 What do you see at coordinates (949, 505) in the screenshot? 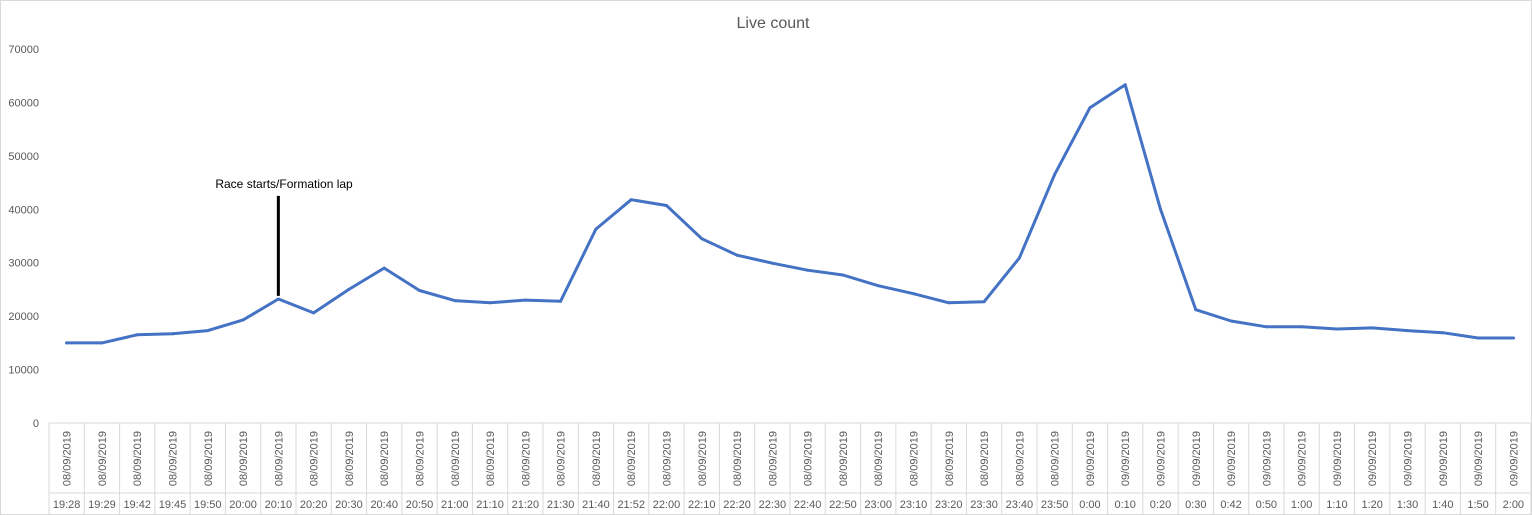
I see `x-tick-time-label: 23:20` at bounding box center [949, 505].